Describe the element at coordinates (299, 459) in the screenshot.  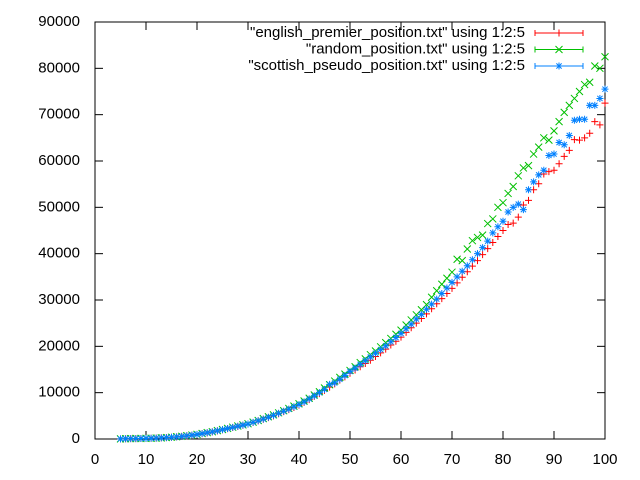
I see `x-tick-label: 40` at that location.